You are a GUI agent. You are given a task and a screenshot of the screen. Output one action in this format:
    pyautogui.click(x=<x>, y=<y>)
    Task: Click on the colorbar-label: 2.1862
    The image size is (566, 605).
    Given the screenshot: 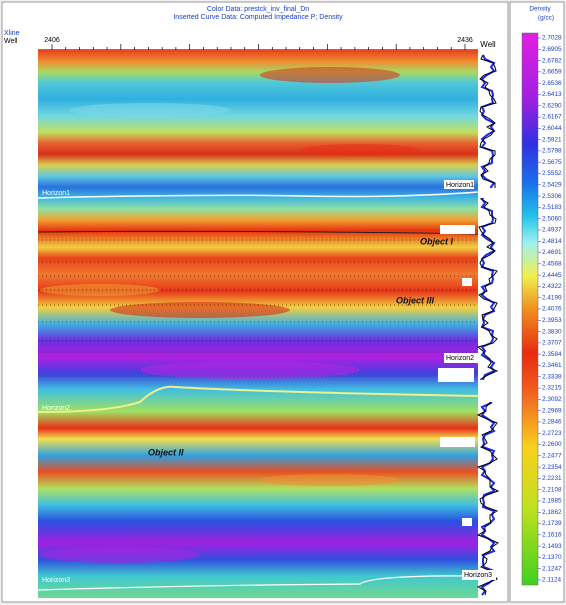 What is the action you would take?
    pyautogui.click(x=552, y=512)
    